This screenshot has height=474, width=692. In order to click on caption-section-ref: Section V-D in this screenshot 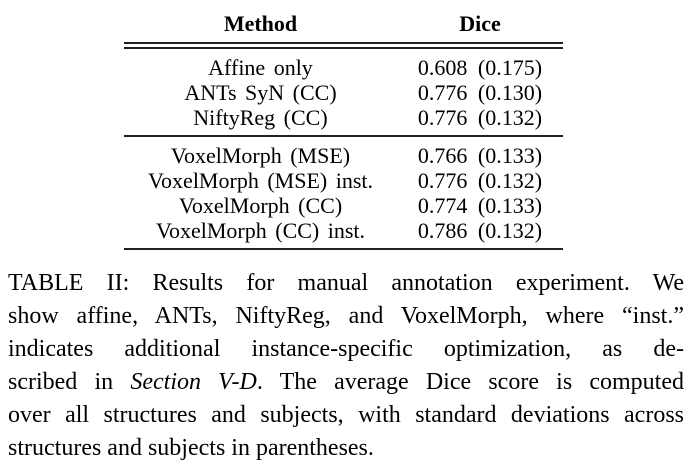, I will do `click(193, 382)`.